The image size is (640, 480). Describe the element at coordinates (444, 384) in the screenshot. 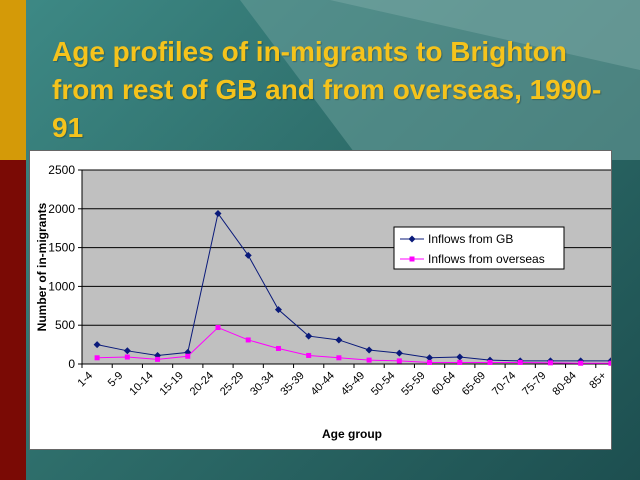

I see `x-tick-label: 60-64` at that location.